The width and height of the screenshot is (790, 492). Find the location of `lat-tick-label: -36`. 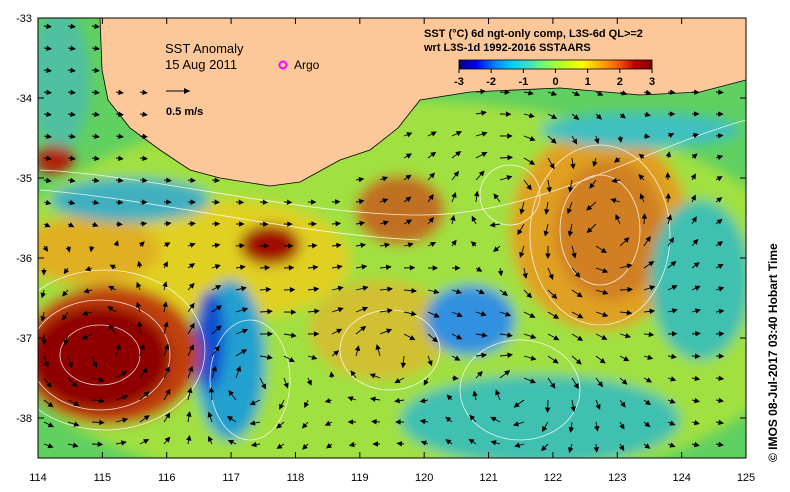

lat-tick-label: -36 is located at coordinates (24, 259).